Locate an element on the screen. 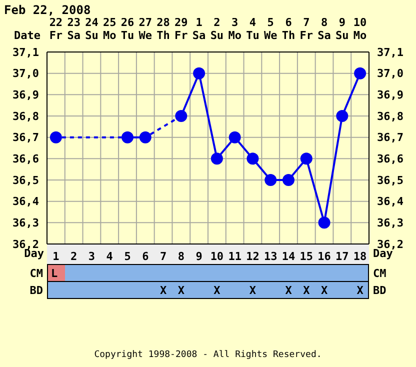 This screenshot has width=416, height=367. x2-tick-label: 6 Th is located at coordinates (289, 29).